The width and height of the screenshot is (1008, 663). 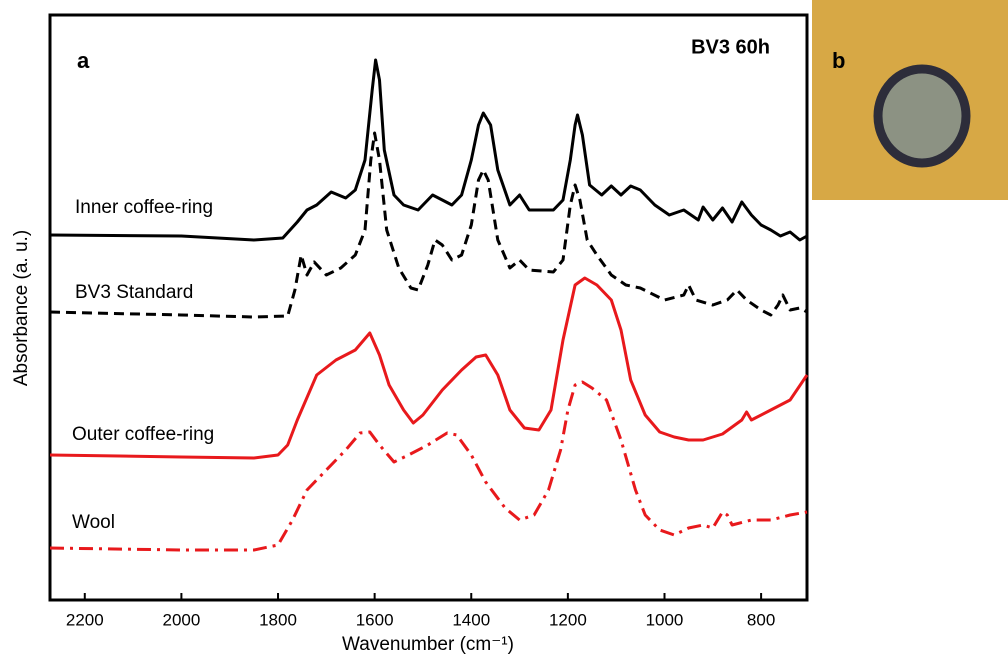 What do you see at coordinates (838, 60) in the screenshot?
I see `panel-label: b` at bounding box center [838, 60].